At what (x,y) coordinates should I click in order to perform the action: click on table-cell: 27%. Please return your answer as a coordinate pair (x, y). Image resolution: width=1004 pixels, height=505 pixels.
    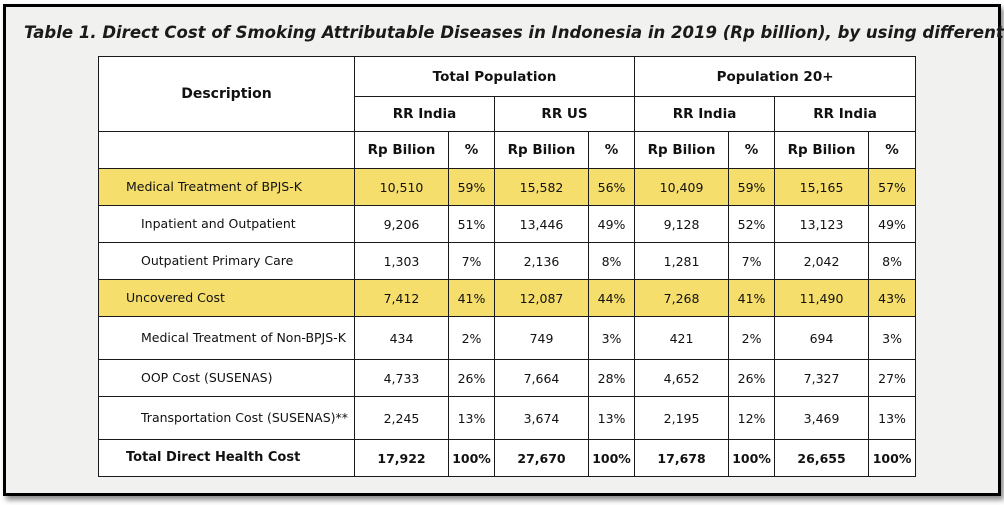
    Looking at the image, I should click on (892, 378).